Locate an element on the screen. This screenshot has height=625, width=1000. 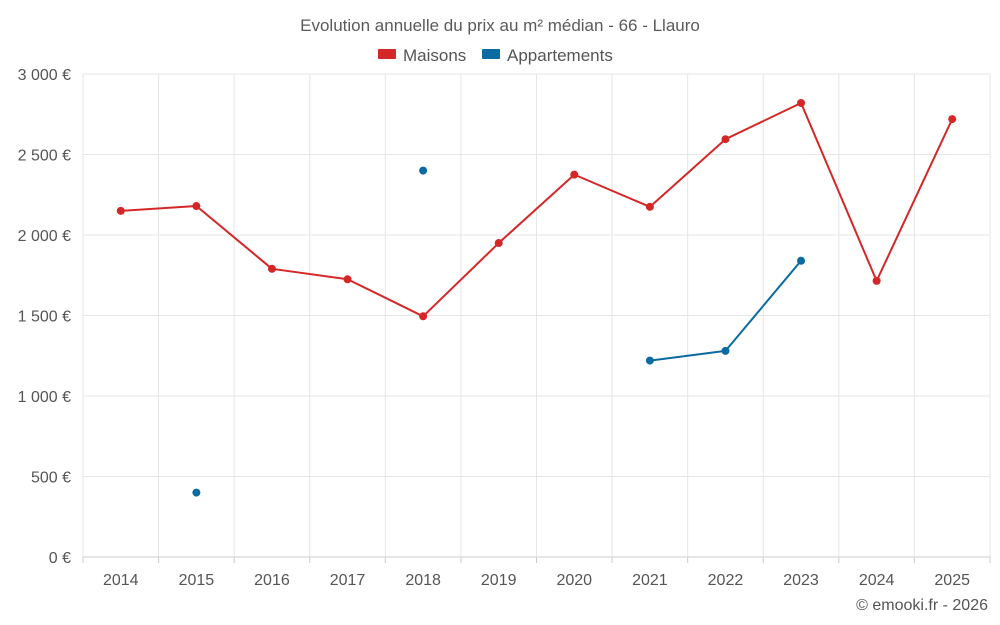
y-tick-label: 2 000 € is located at coordinates (44, 236).